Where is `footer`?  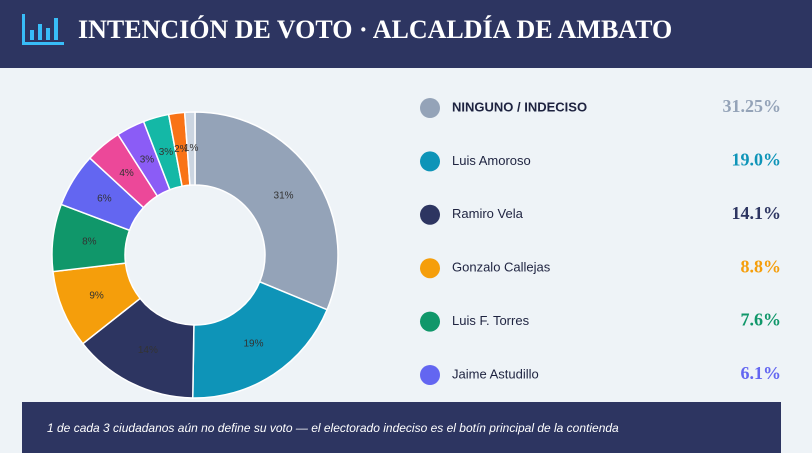
footer is located at coordinates (401, 427).